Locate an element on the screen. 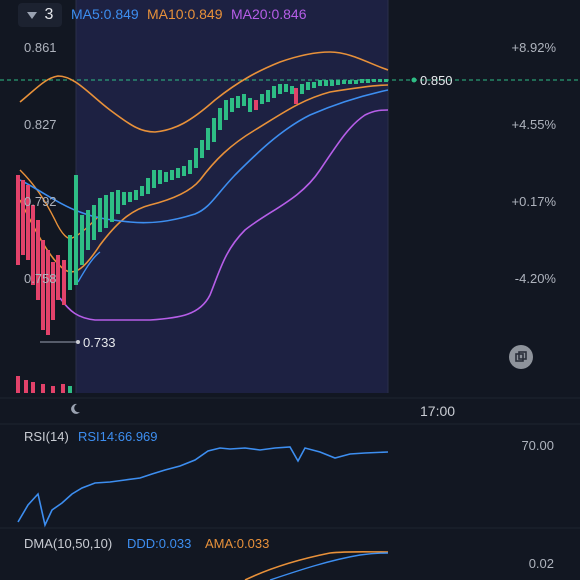 The image size is (580, 580). dma-level-label: 0.02 is located at coordinates (541, 563).